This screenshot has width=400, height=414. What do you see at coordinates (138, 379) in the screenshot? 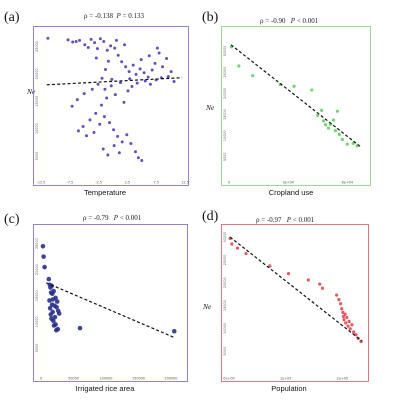
I see `x-tick-label: 150000` at bounding box center [138, 379].